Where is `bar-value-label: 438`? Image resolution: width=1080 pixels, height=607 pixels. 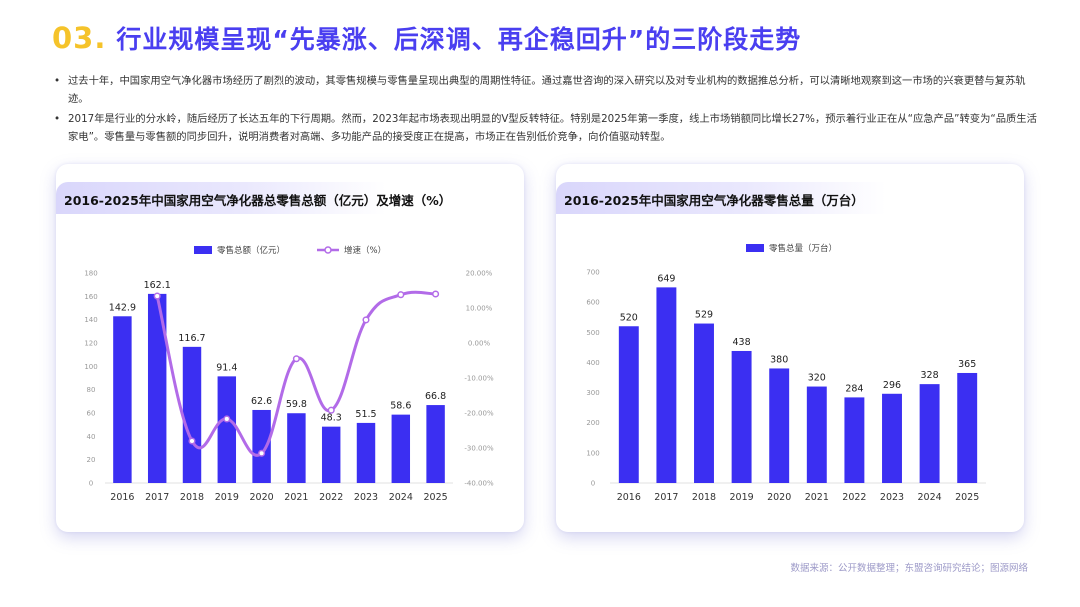
bar-value-label: 438 is located at coordinates (742, 342).